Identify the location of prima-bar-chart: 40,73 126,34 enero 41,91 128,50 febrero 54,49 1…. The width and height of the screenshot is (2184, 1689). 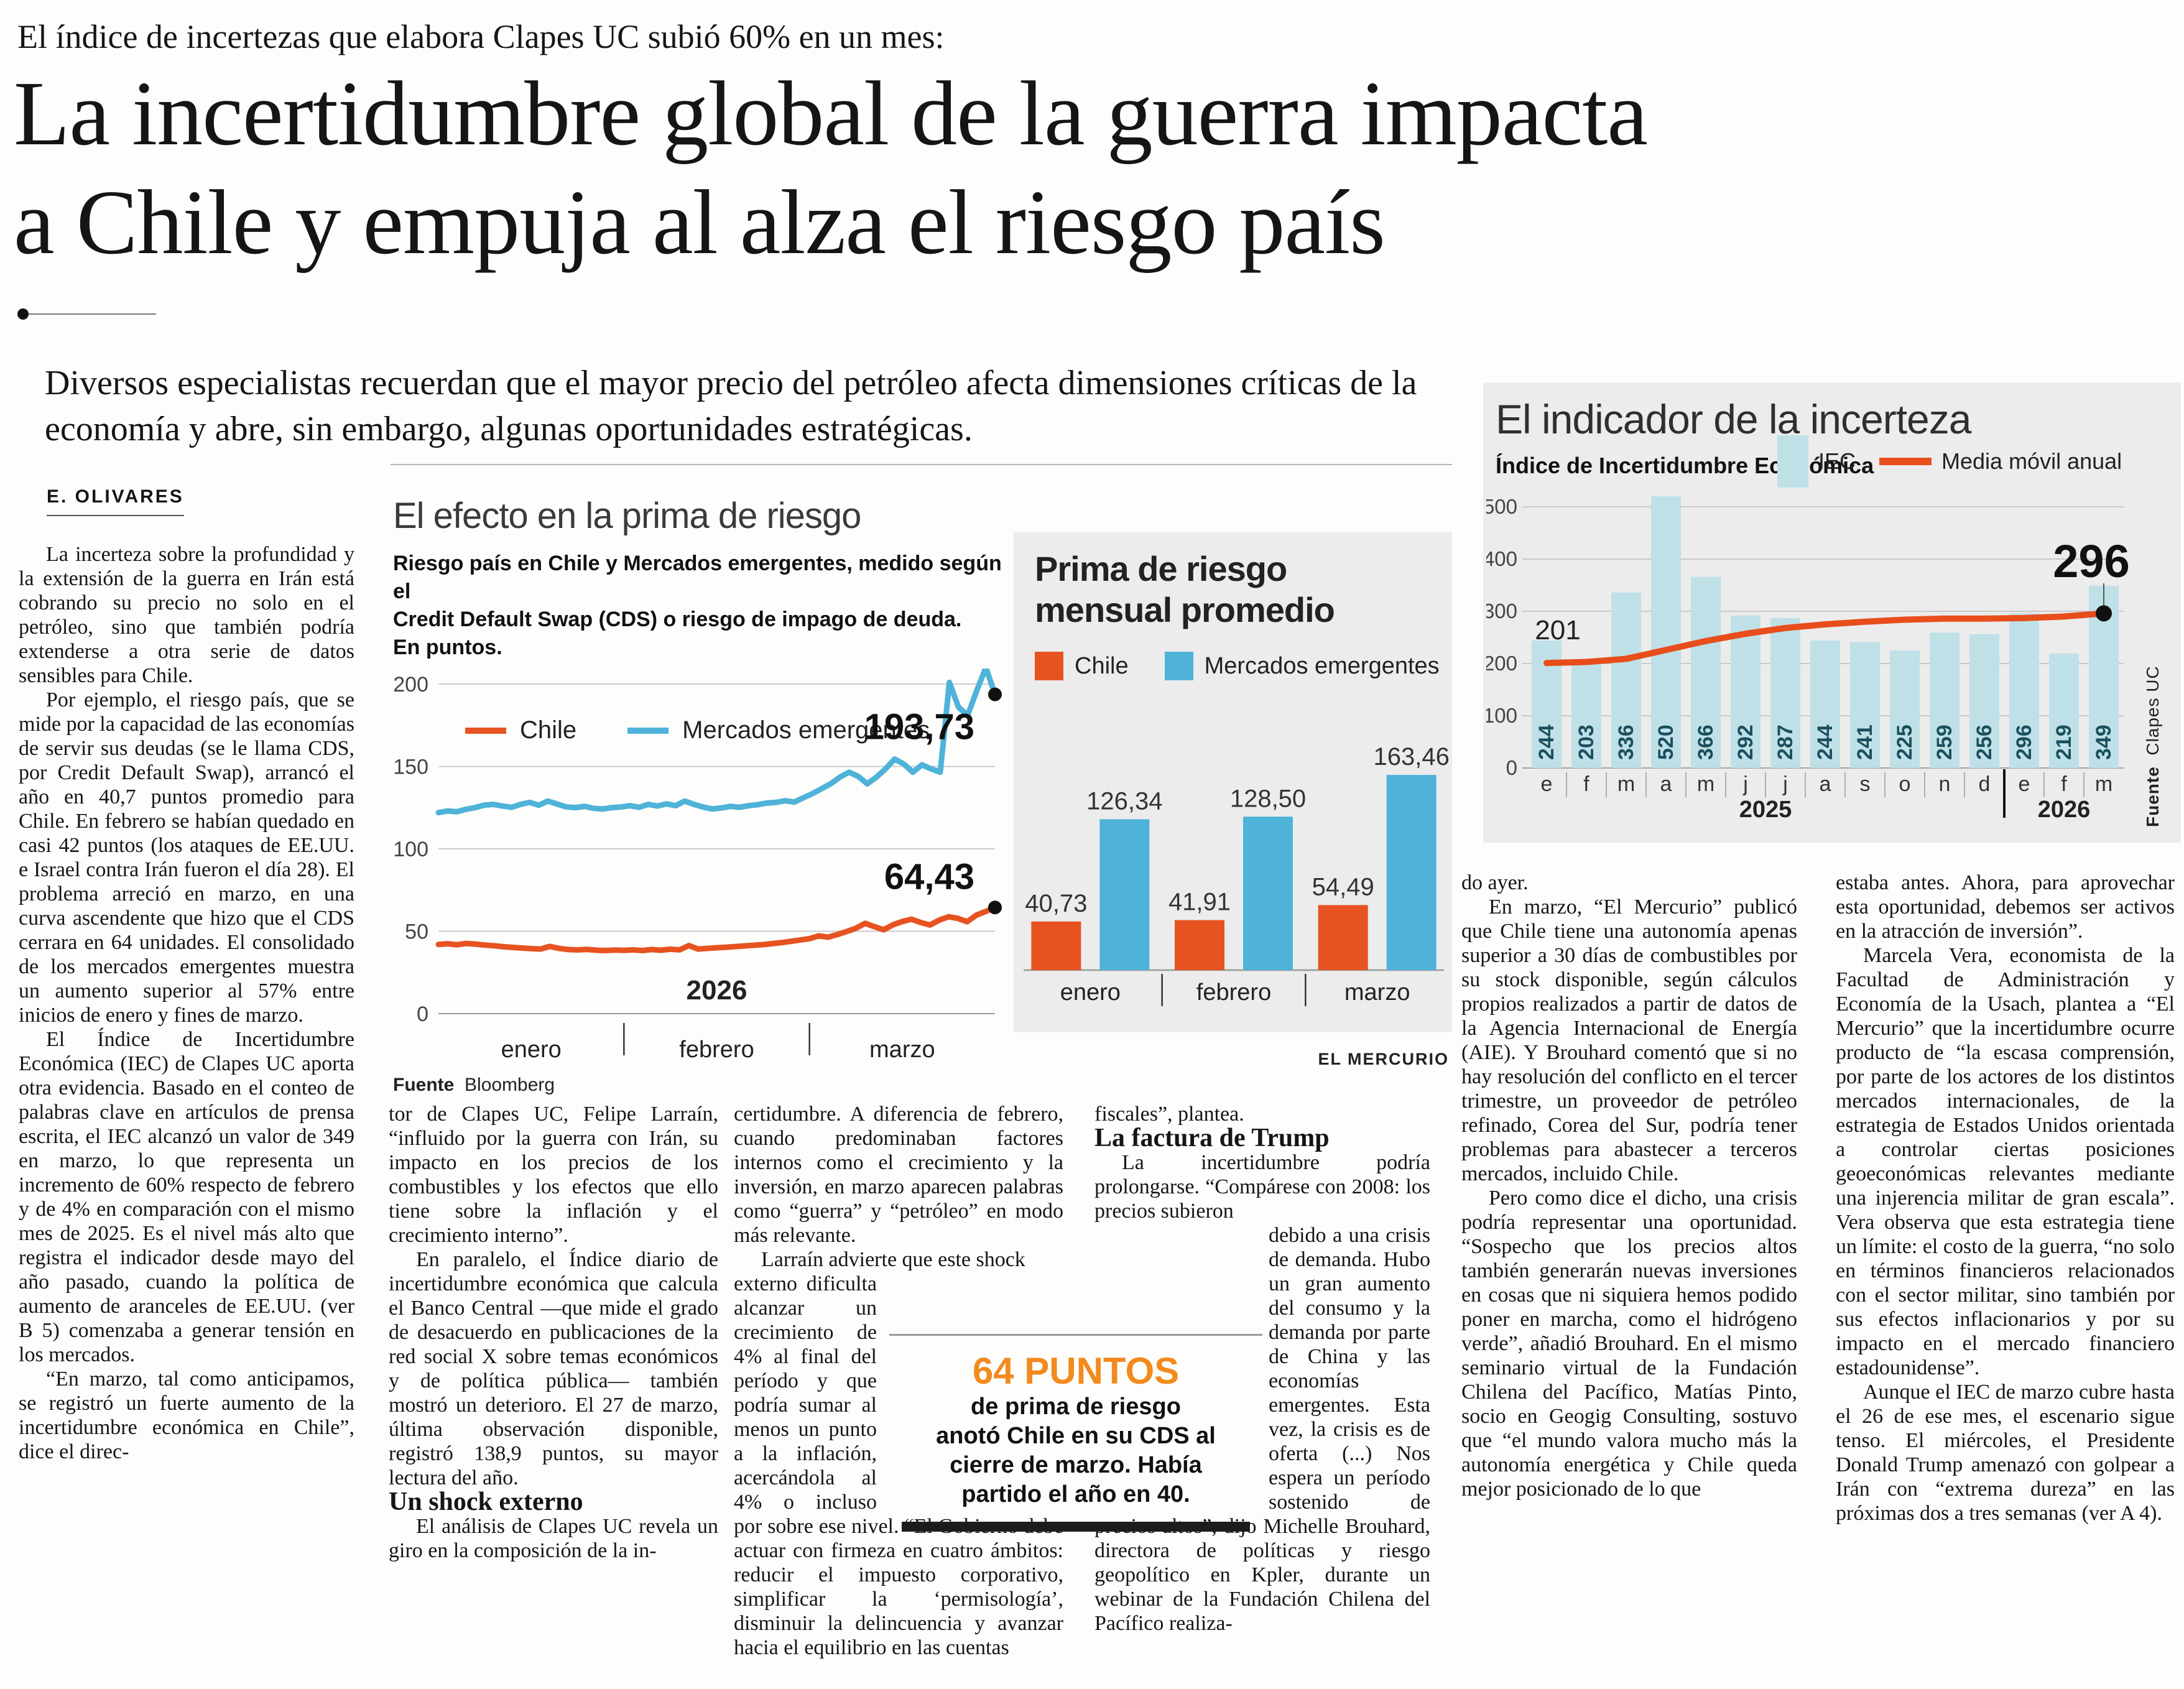
(1237, 874).